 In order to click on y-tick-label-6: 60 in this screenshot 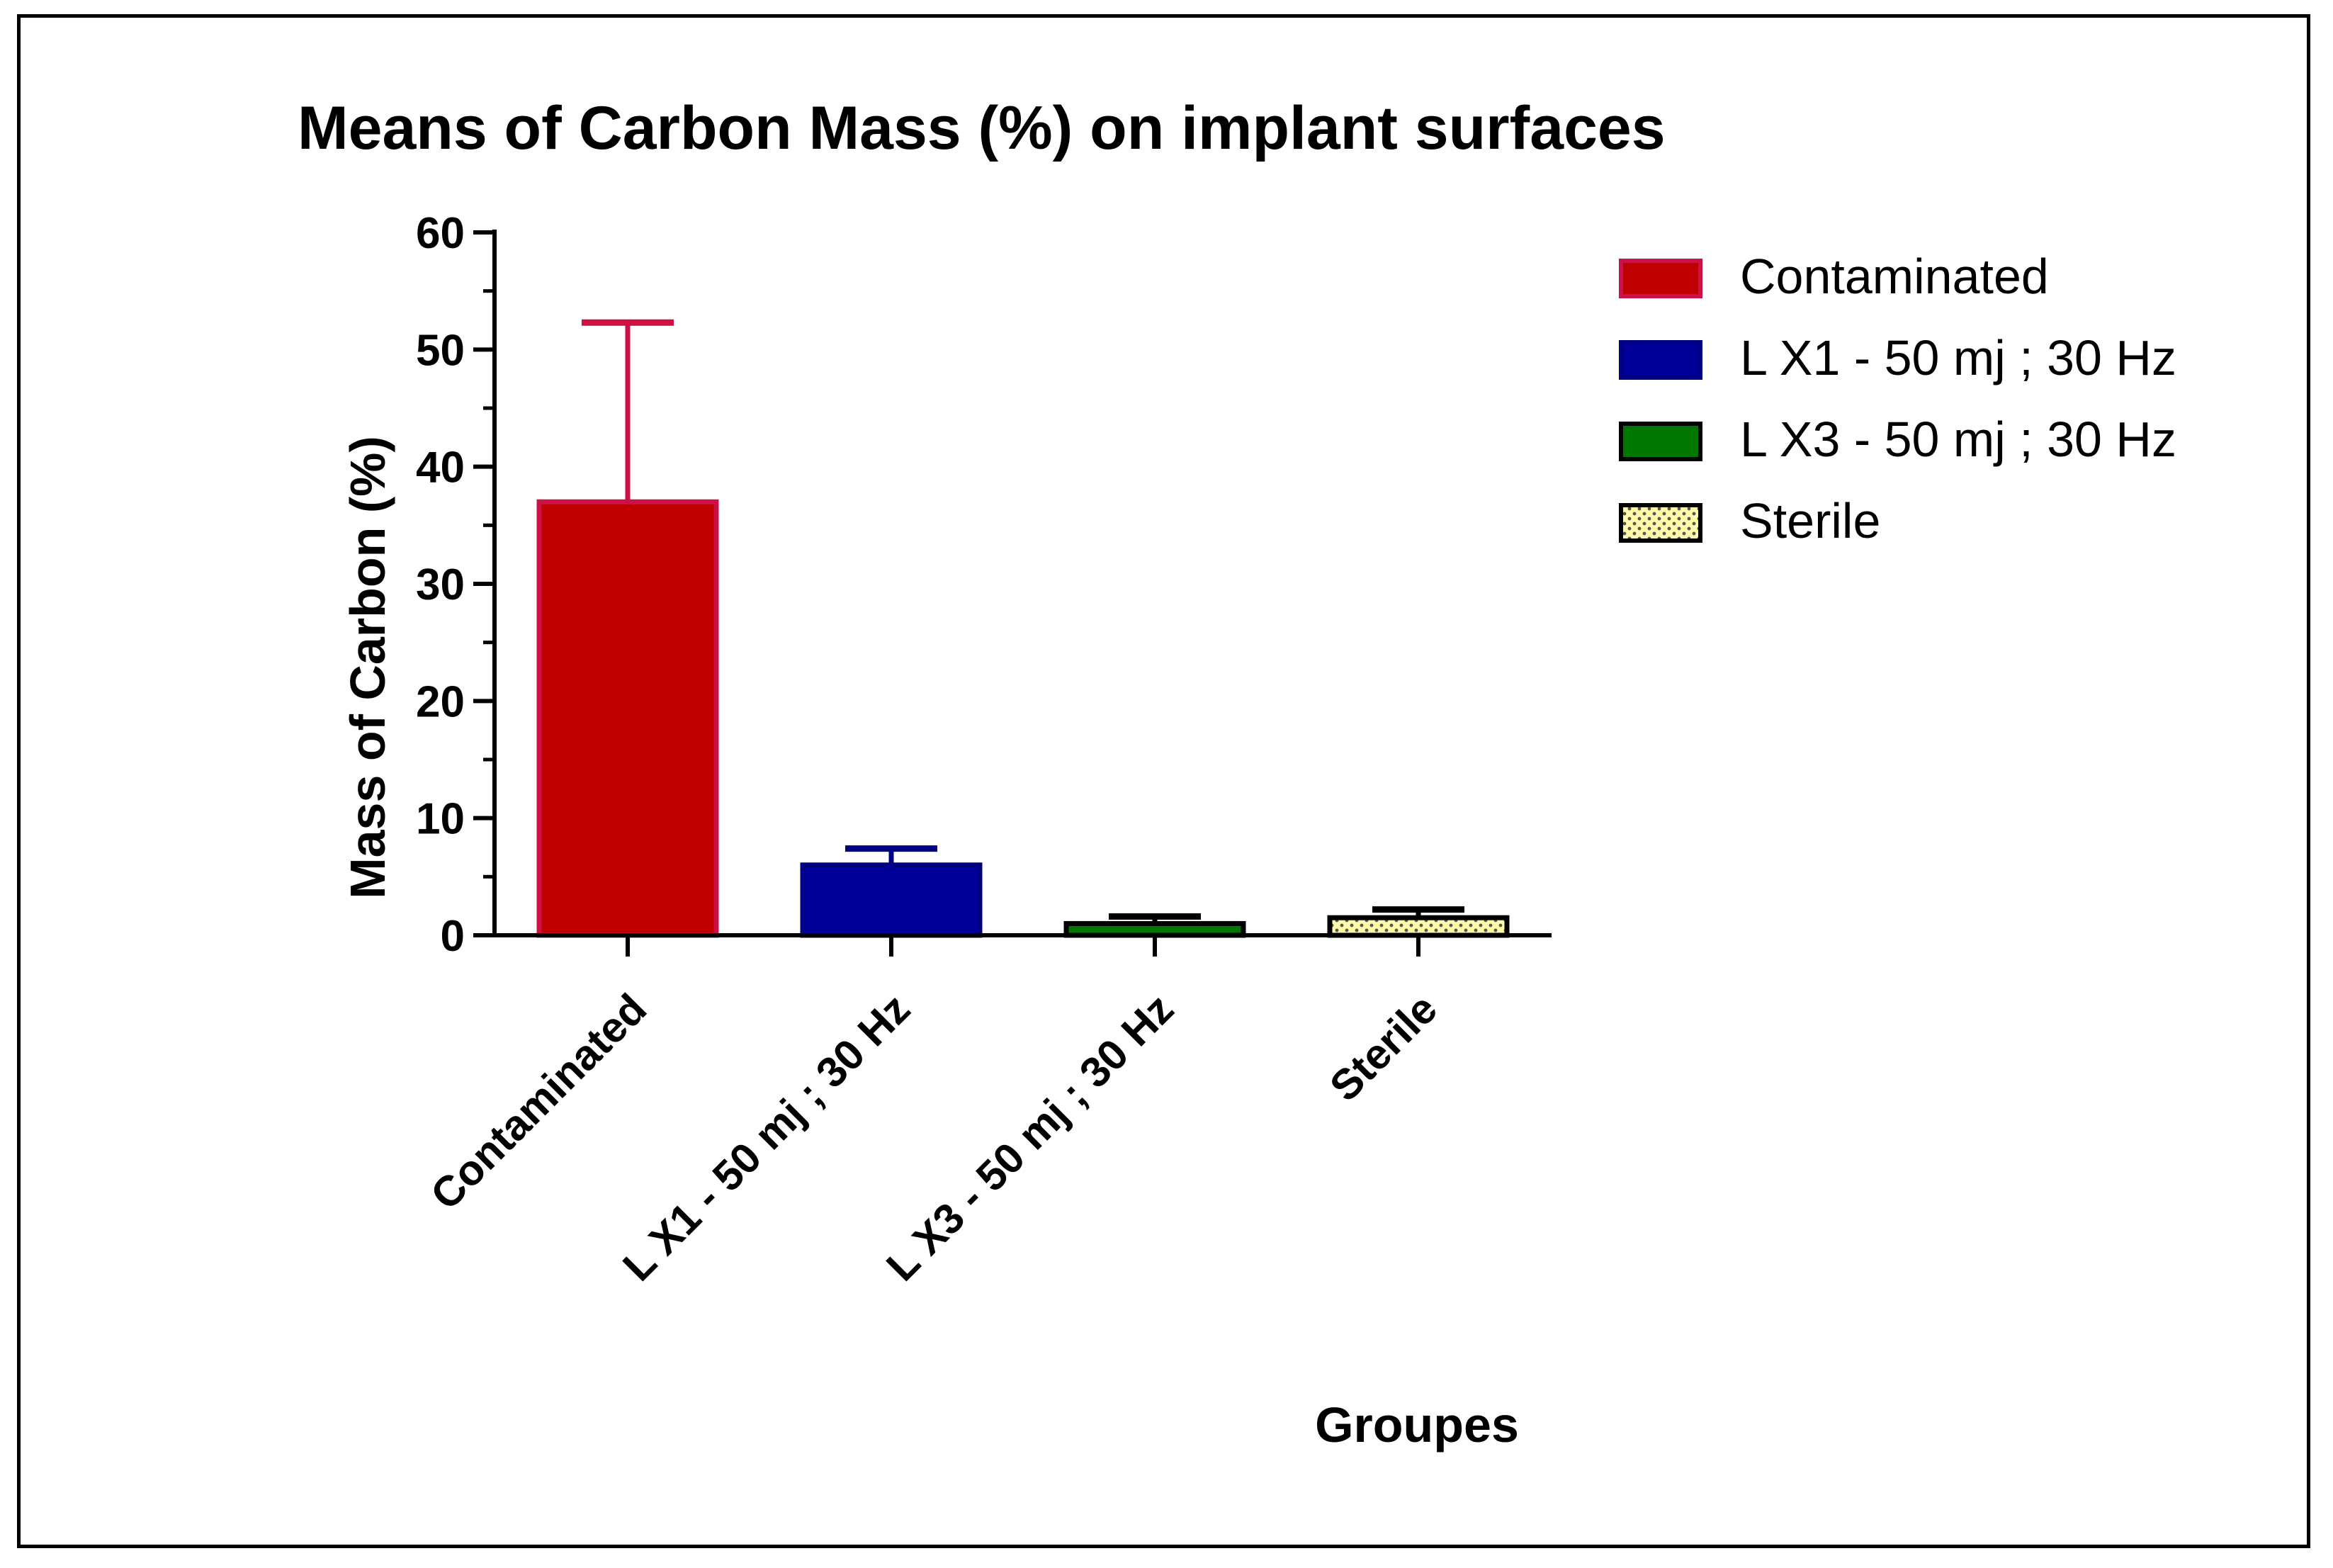, I will do `click(440, 233)`.